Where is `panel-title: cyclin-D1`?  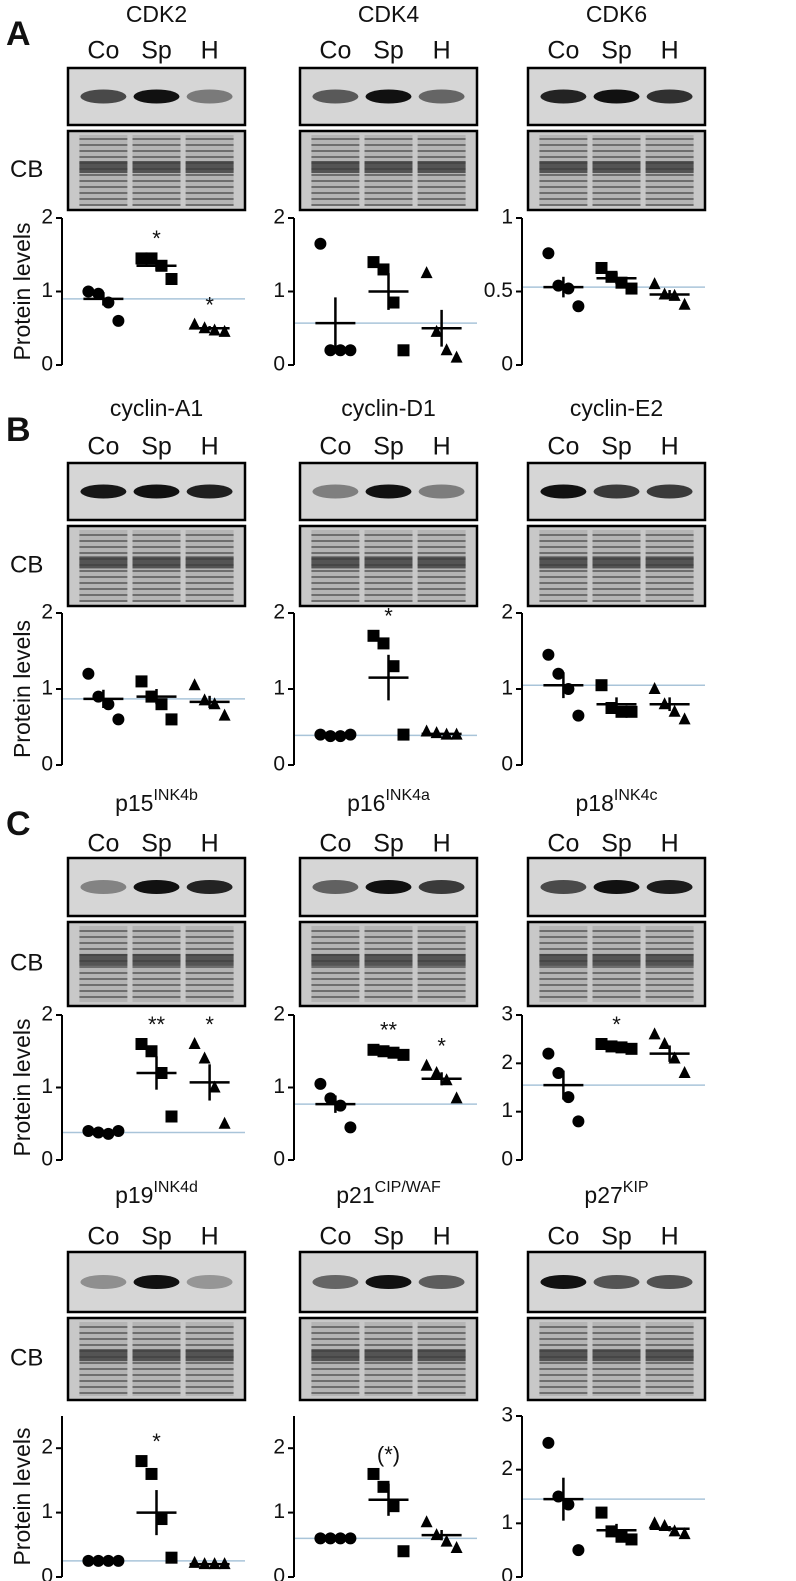
panel-title: cyclin-D1 is located at coordinates (388, 408).